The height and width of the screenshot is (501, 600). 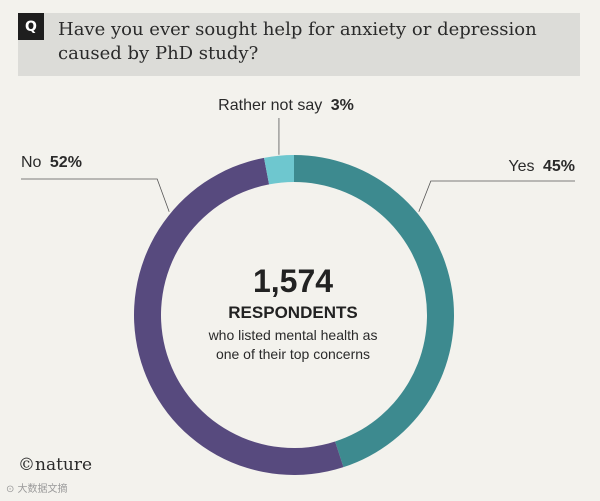 I want to click on watermark: ⊙ 大数据文摘, so click(x=37, y=489).